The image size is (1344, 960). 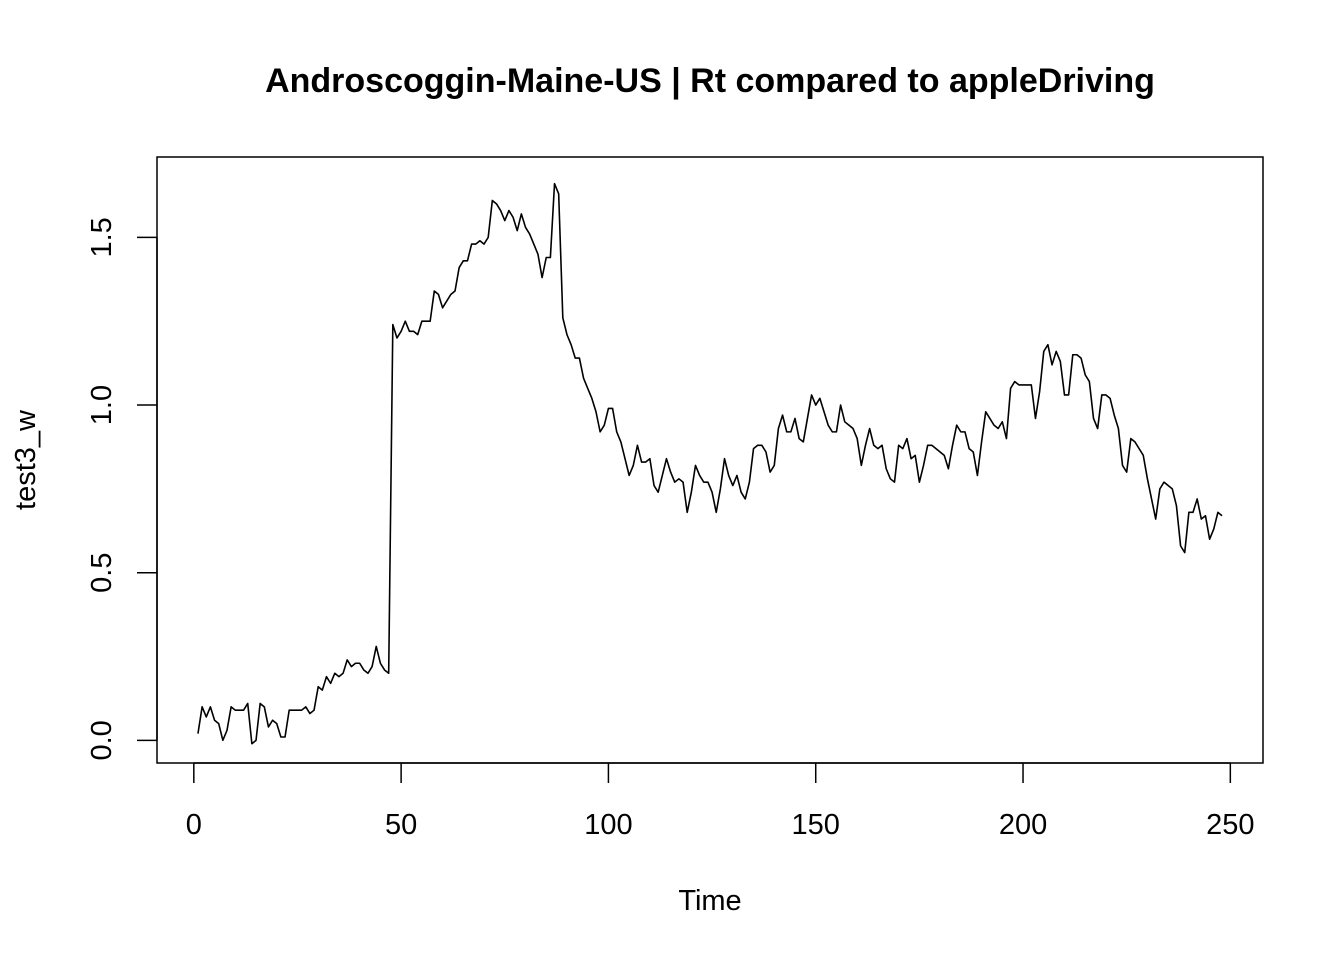 What do you see at coordinates (1230, 825) in the screenshot?
I see `x-tick-label: 250` at bounding box center [1230, 825].